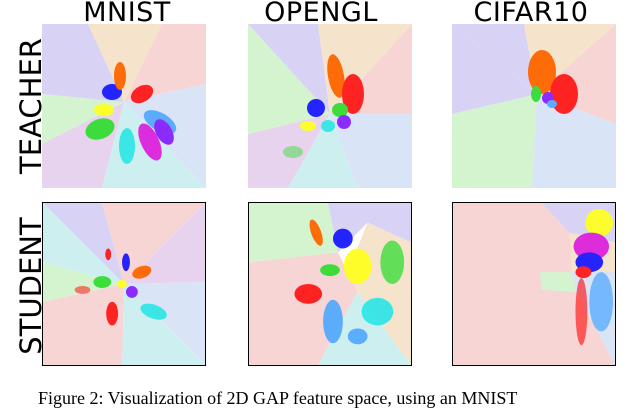 Image resolution: width=640 pixels, height=409 pixels. What do you see at coordinates (124, 106) in the screenshot?
I see `panel-teacher-mnist` at bounding box center [124, 106].